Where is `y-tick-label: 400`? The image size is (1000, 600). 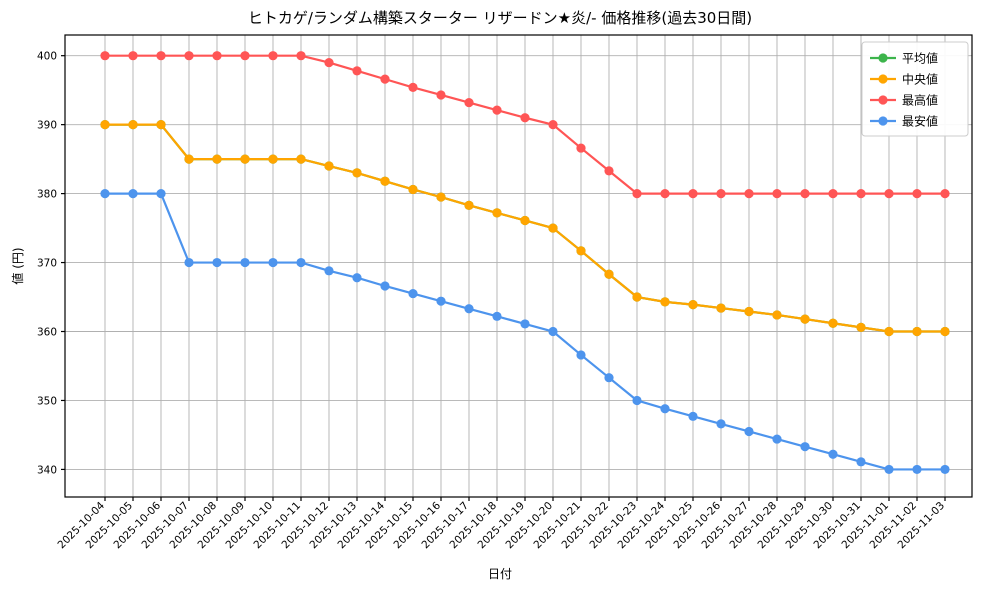
y-tick-label: 400 is located at coordinates (47, 57).